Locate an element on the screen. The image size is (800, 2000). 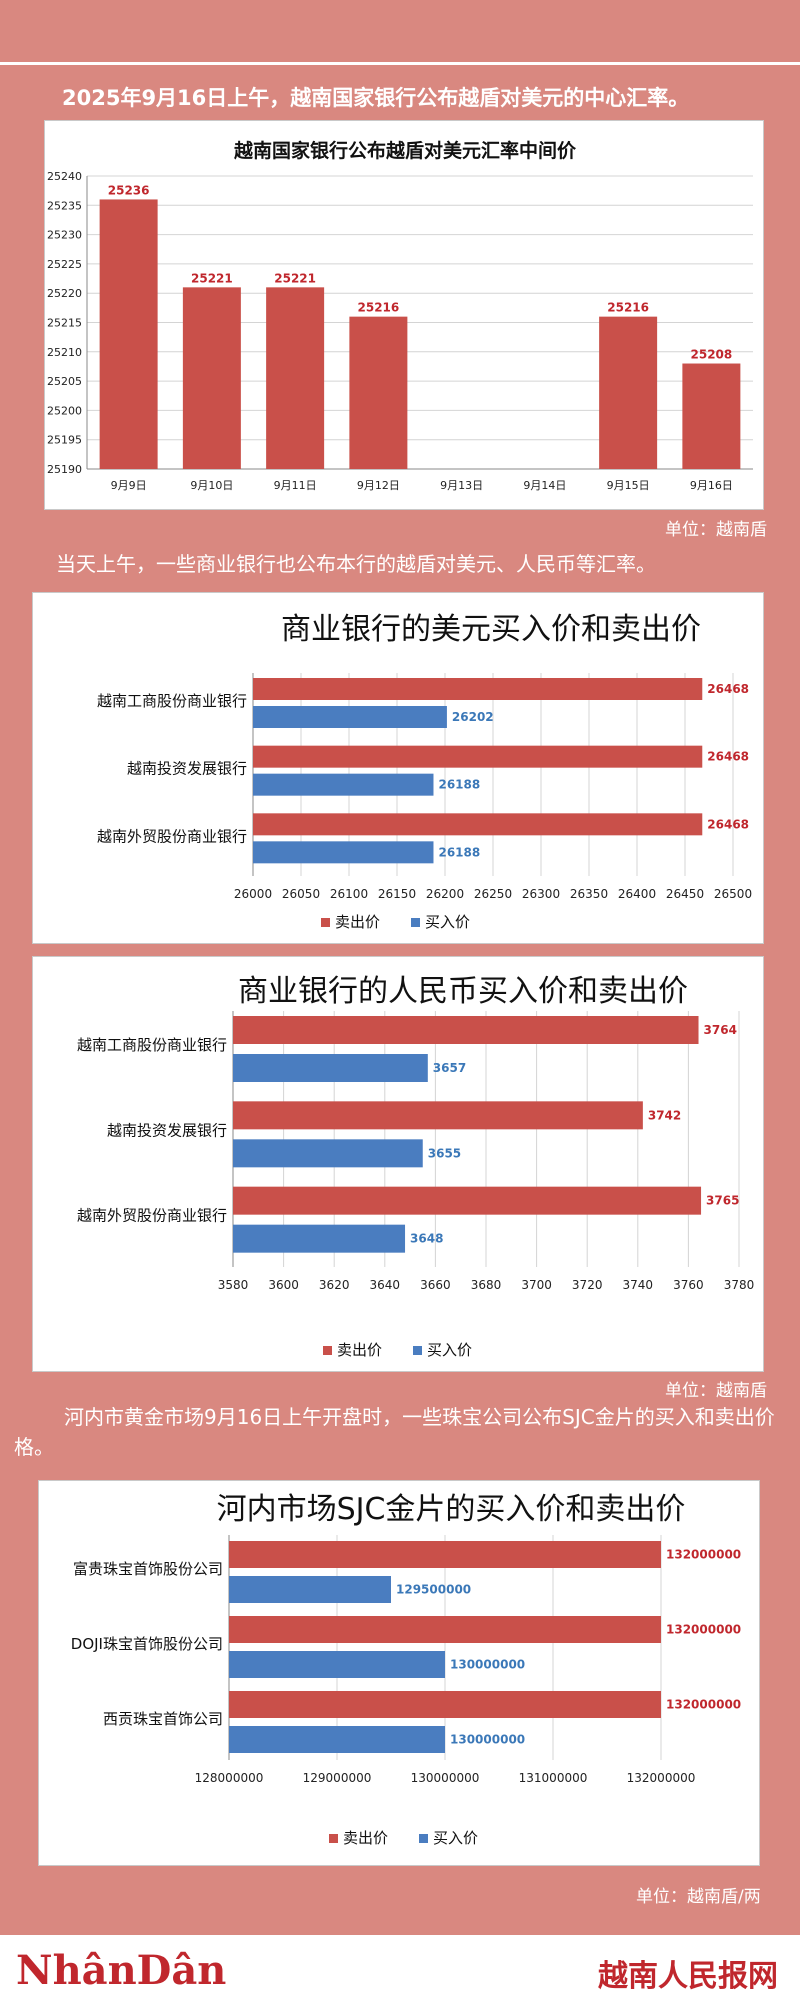
y-tick-label: 25225 is located at coordinates (64, 264).